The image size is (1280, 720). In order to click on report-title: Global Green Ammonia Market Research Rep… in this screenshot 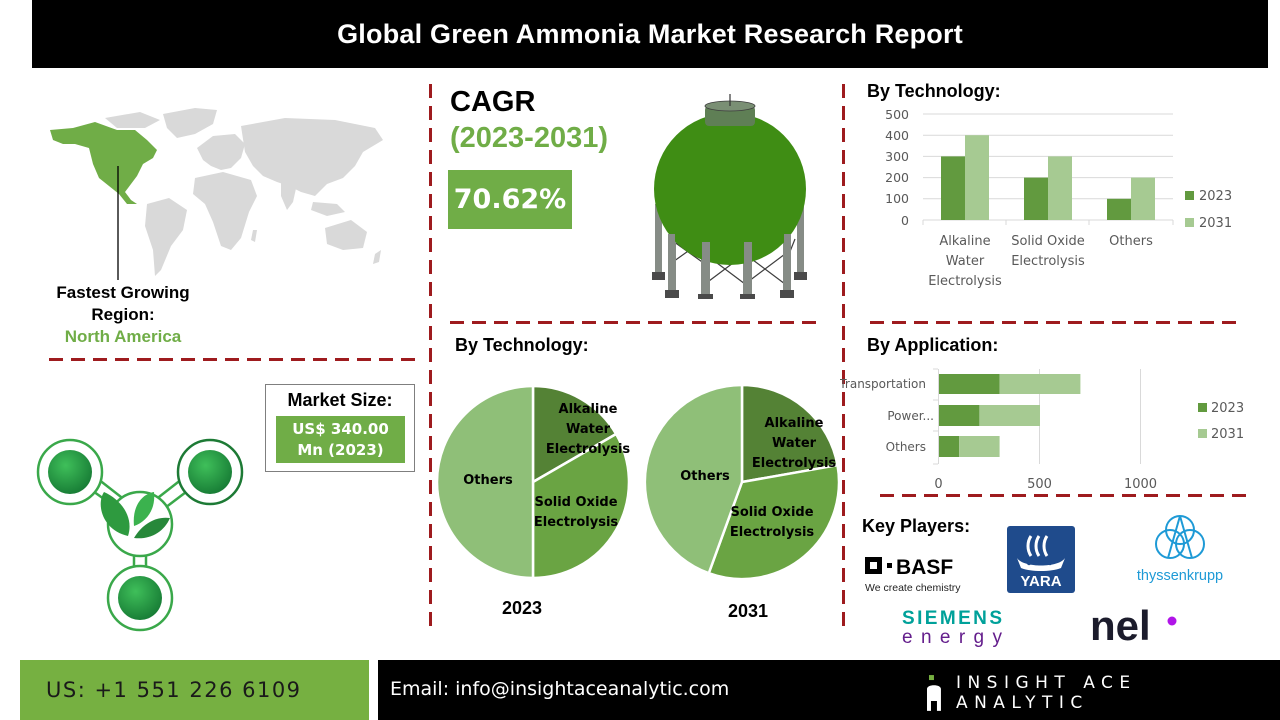, I will do `click(650, 33)`.